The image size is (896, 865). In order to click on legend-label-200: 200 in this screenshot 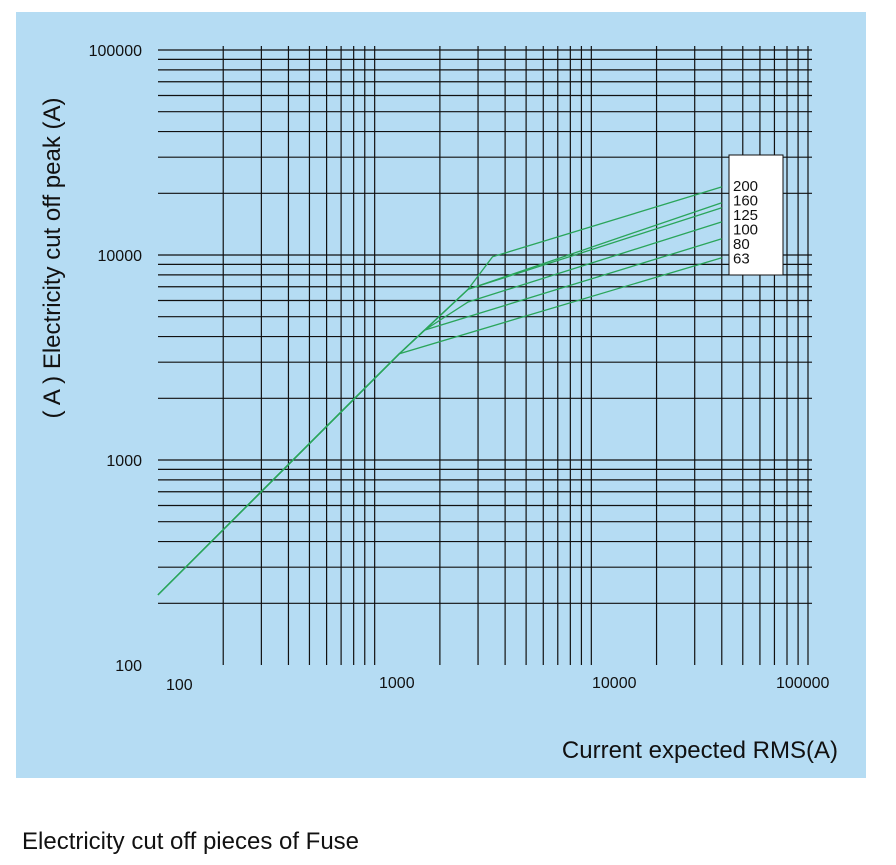, I will do `click(745, 186)`.